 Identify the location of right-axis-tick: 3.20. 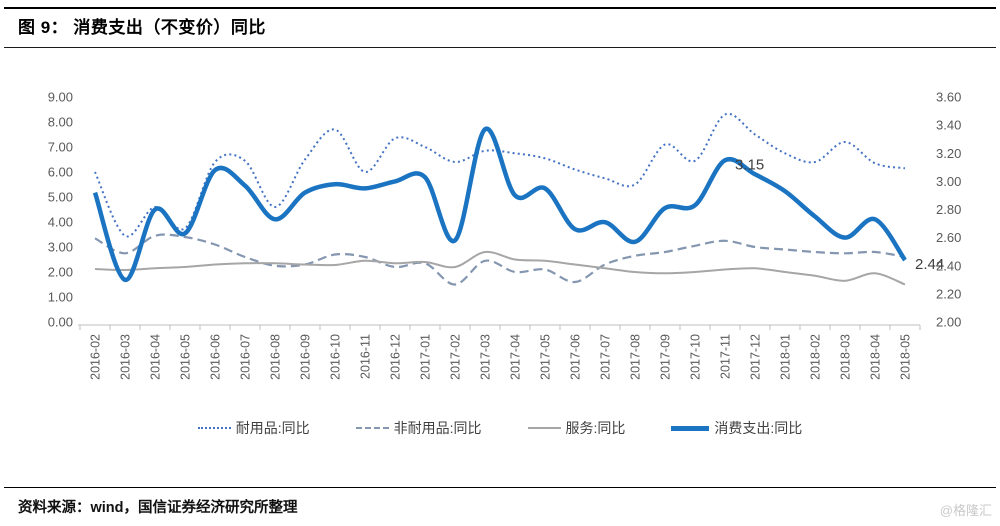
(948, 153).